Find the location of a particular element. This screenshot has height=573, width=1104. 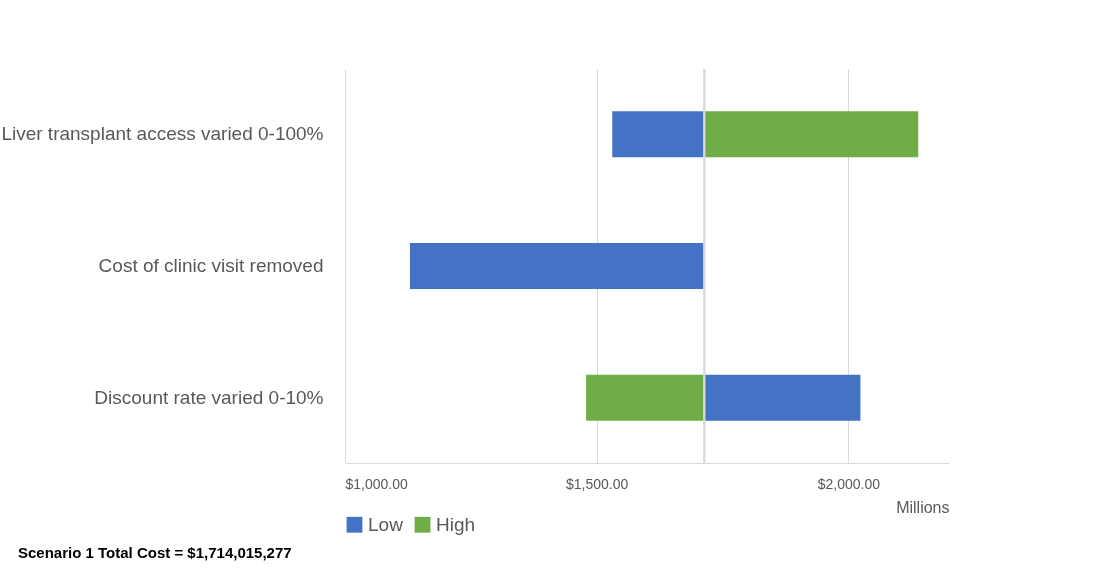

x-tick-label: $2,000.00 is located at coordinates (849, 483).